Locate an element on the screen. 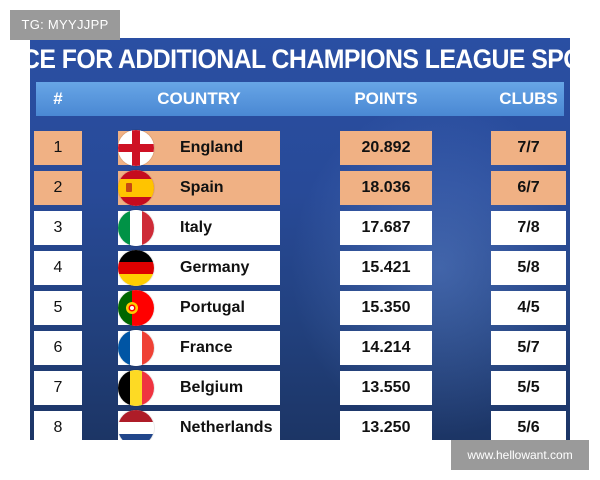 The image size is (600, 480). rank-cell: 6 is located at coordinates (58, 348).